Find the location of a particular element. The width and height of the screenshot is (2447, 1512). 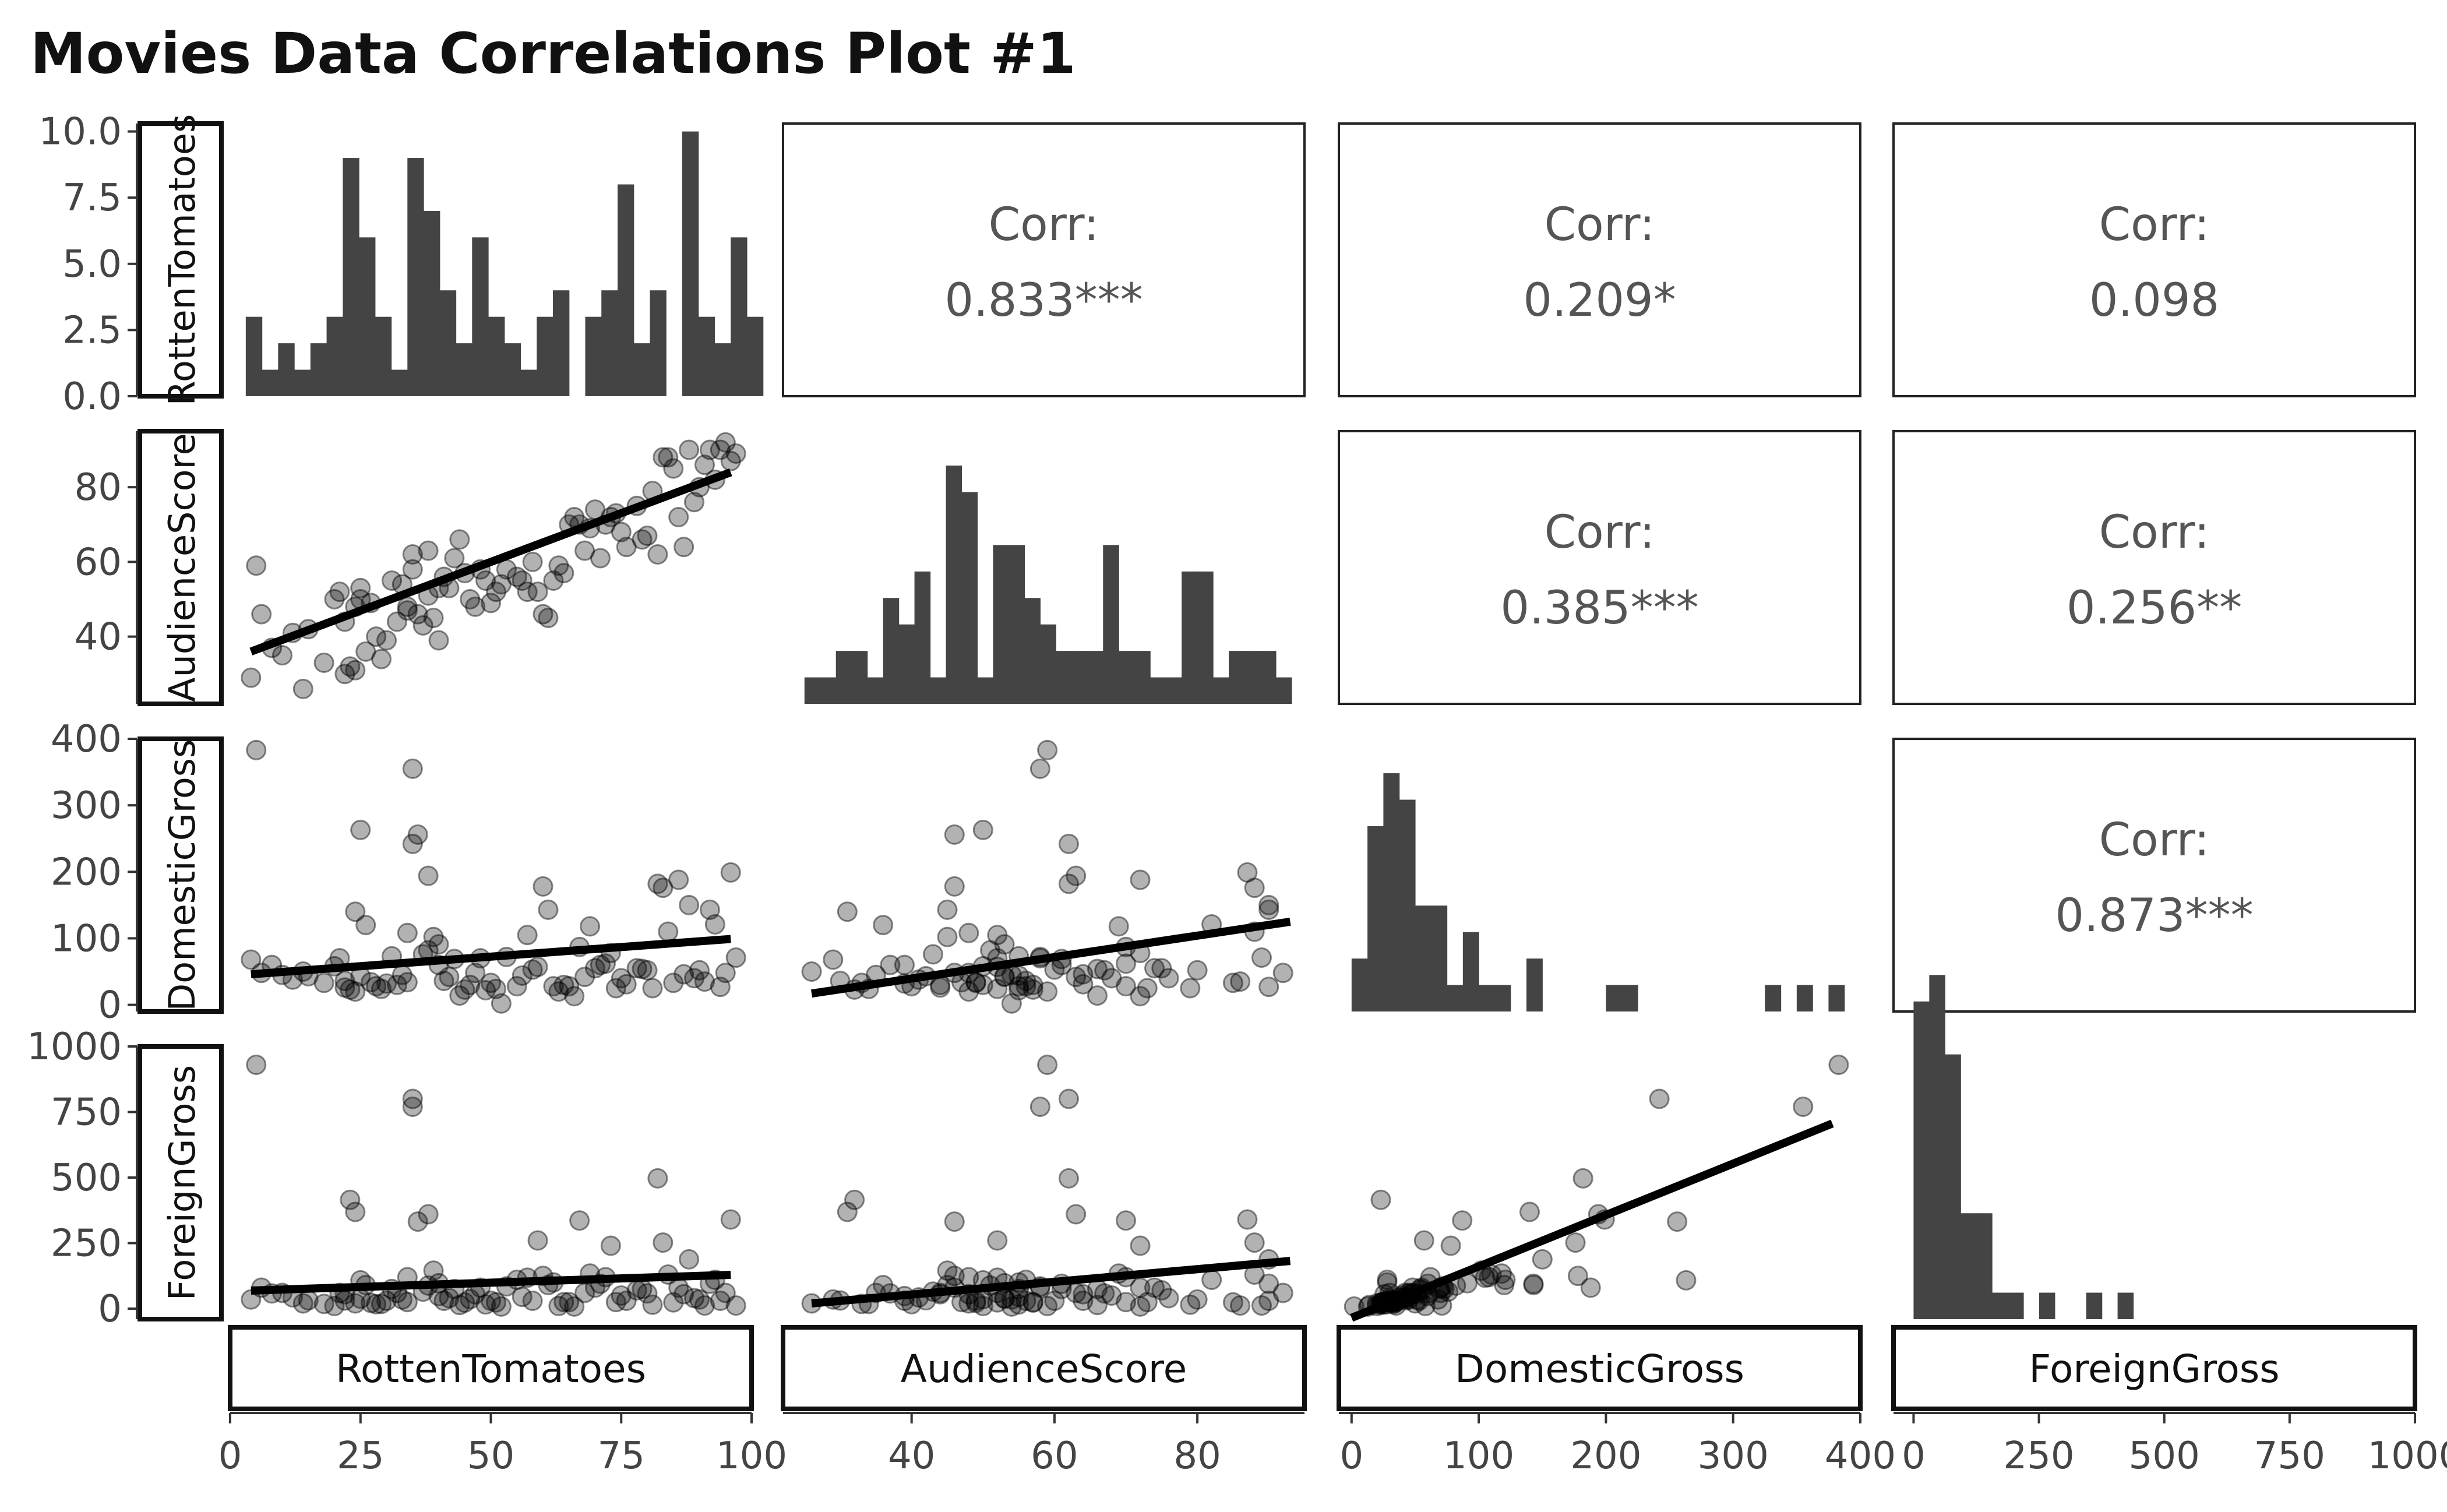

row-strip-audiencescore: AudienceScore is located at coordinates (180, 567).